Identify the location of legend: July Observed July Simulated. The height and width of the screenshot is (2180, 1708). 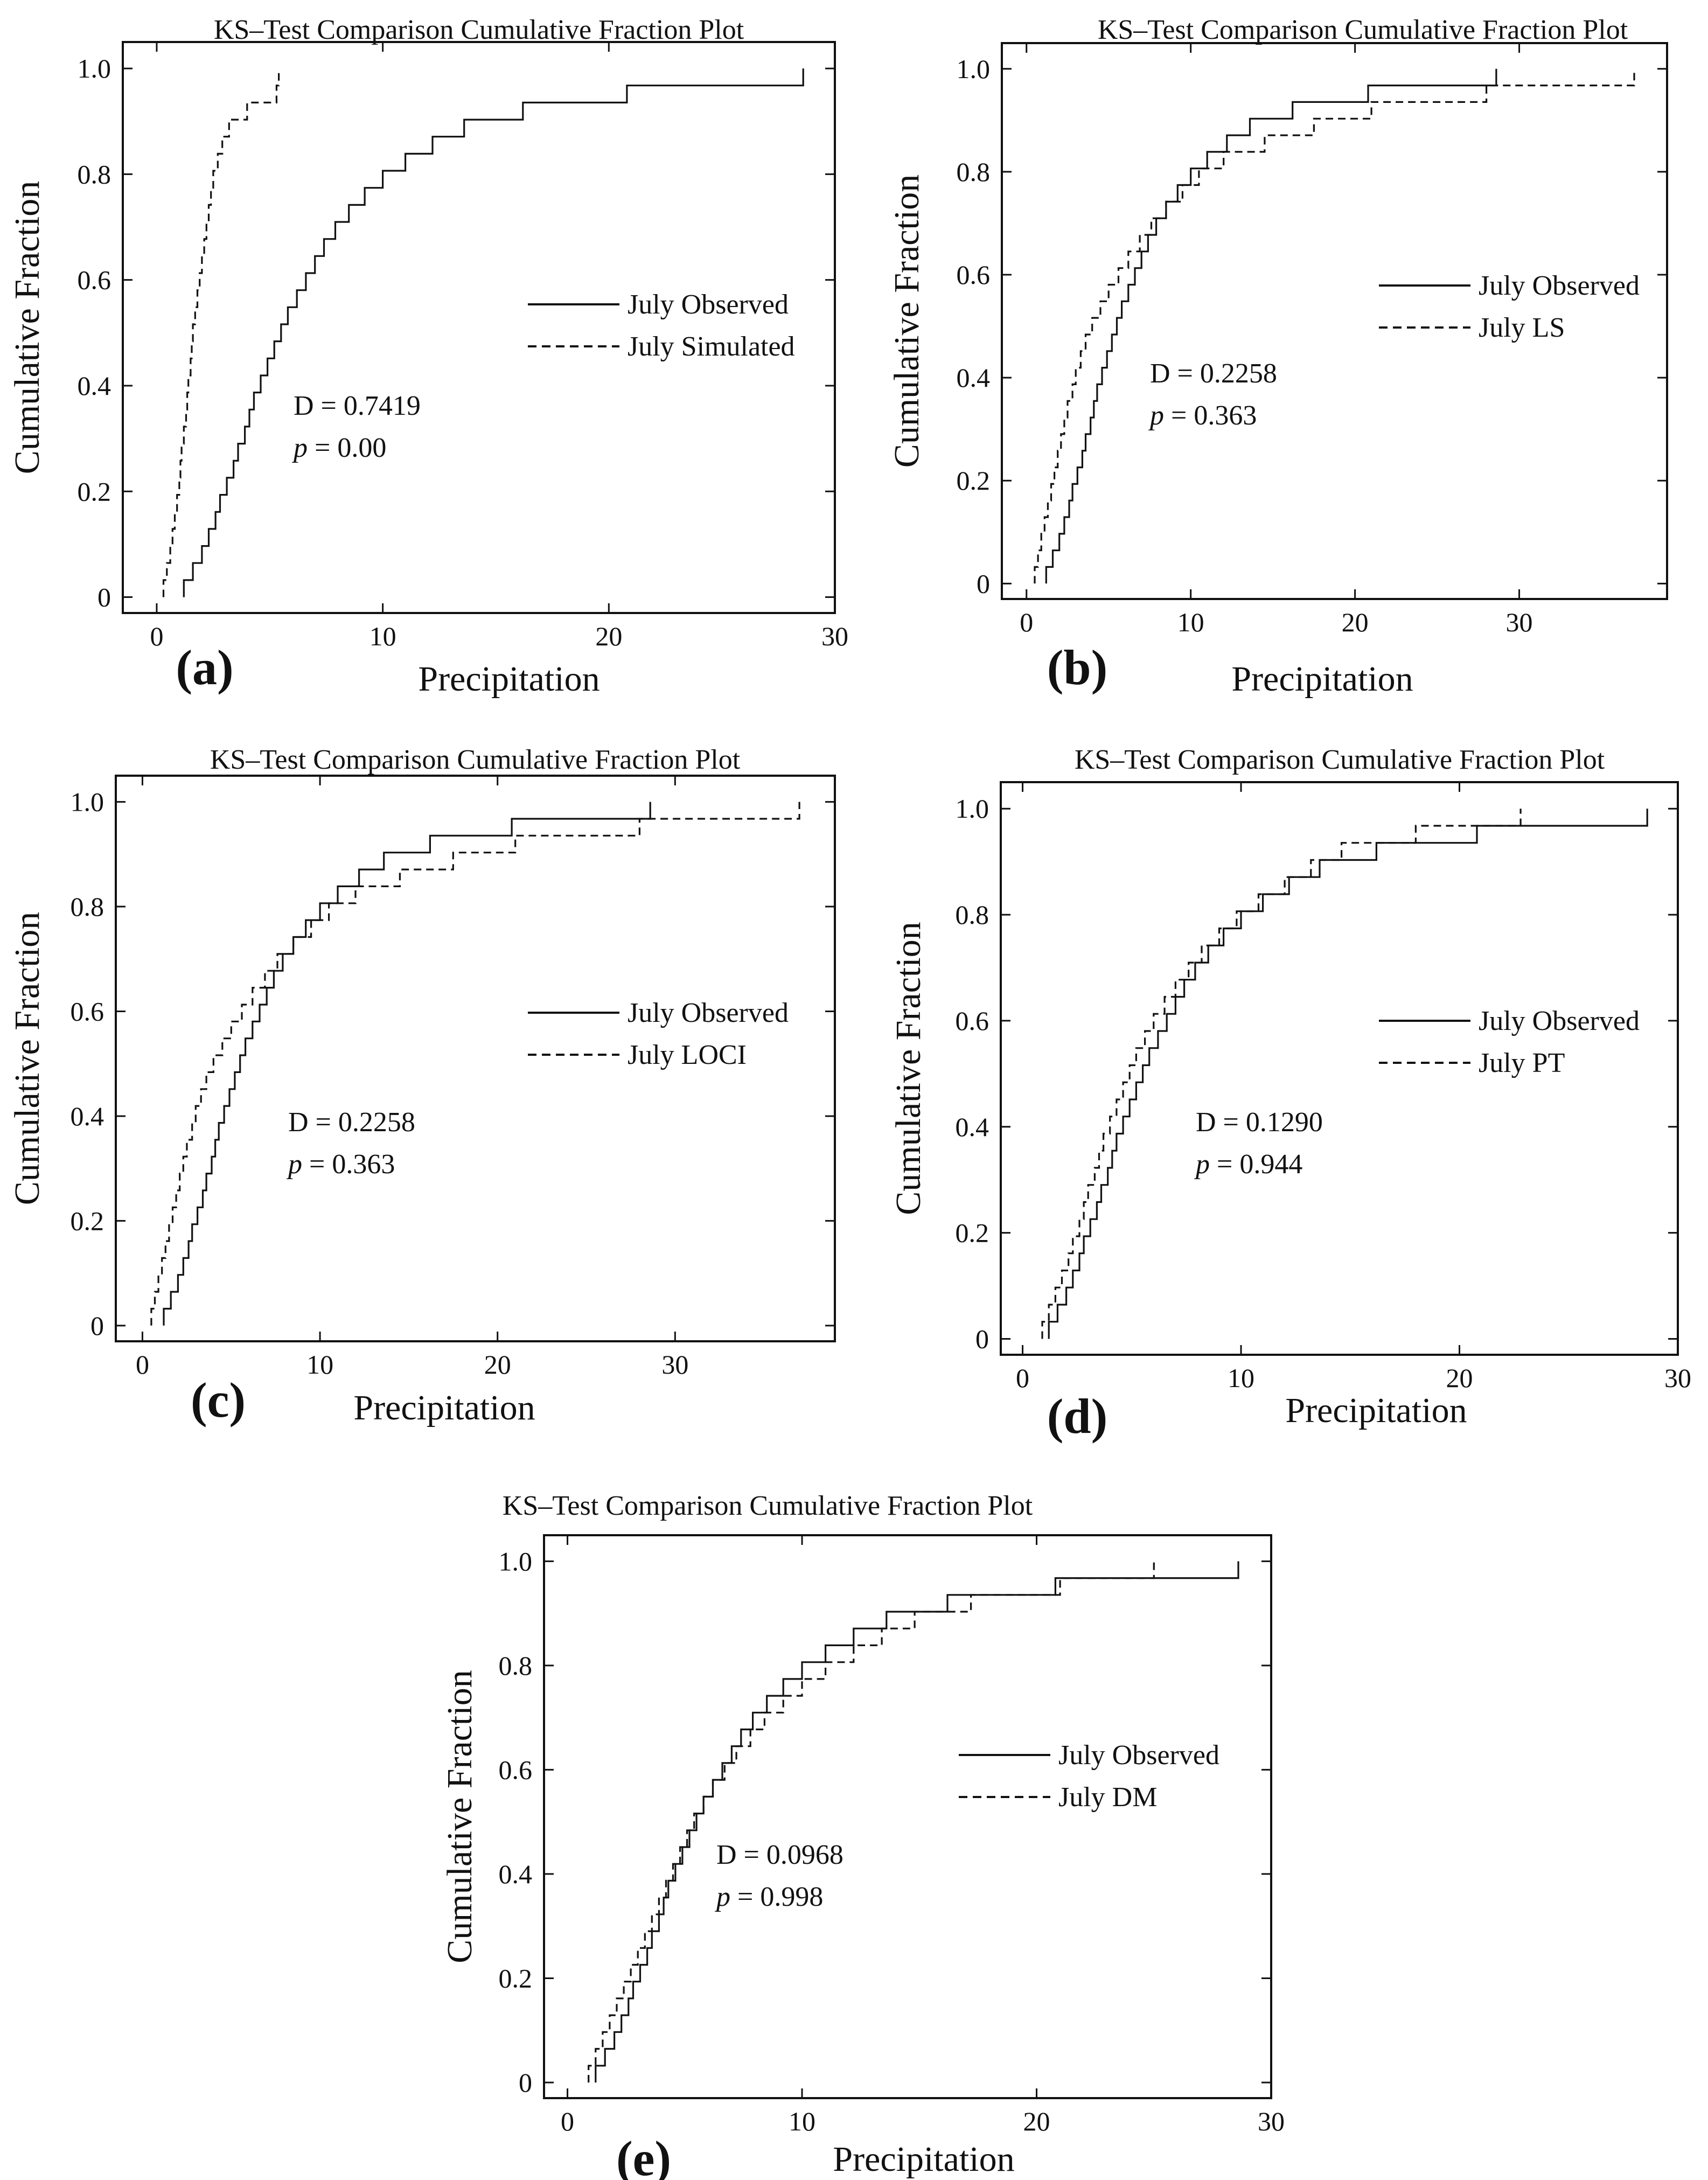
(661, 325).